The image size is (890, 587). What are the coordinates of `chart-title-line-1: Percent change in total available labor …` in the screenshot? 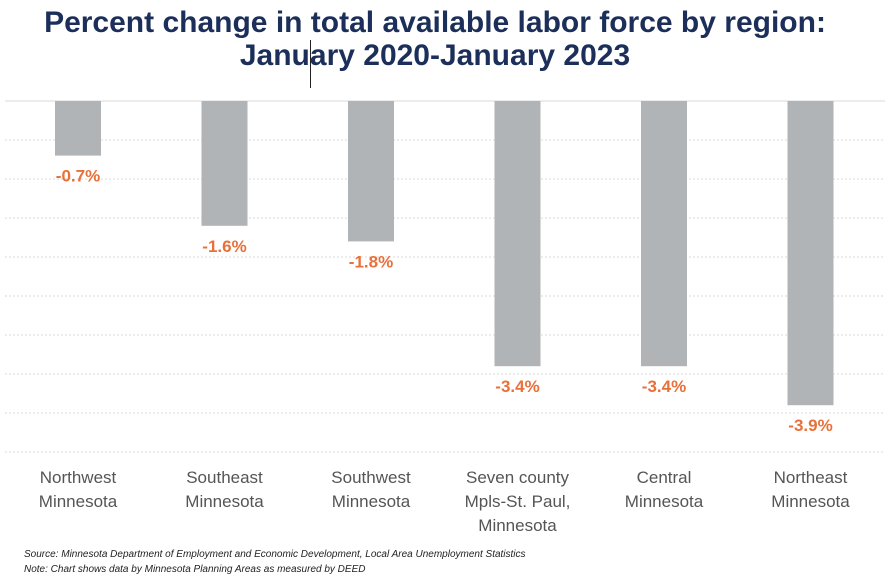 It's located at (435, 22).